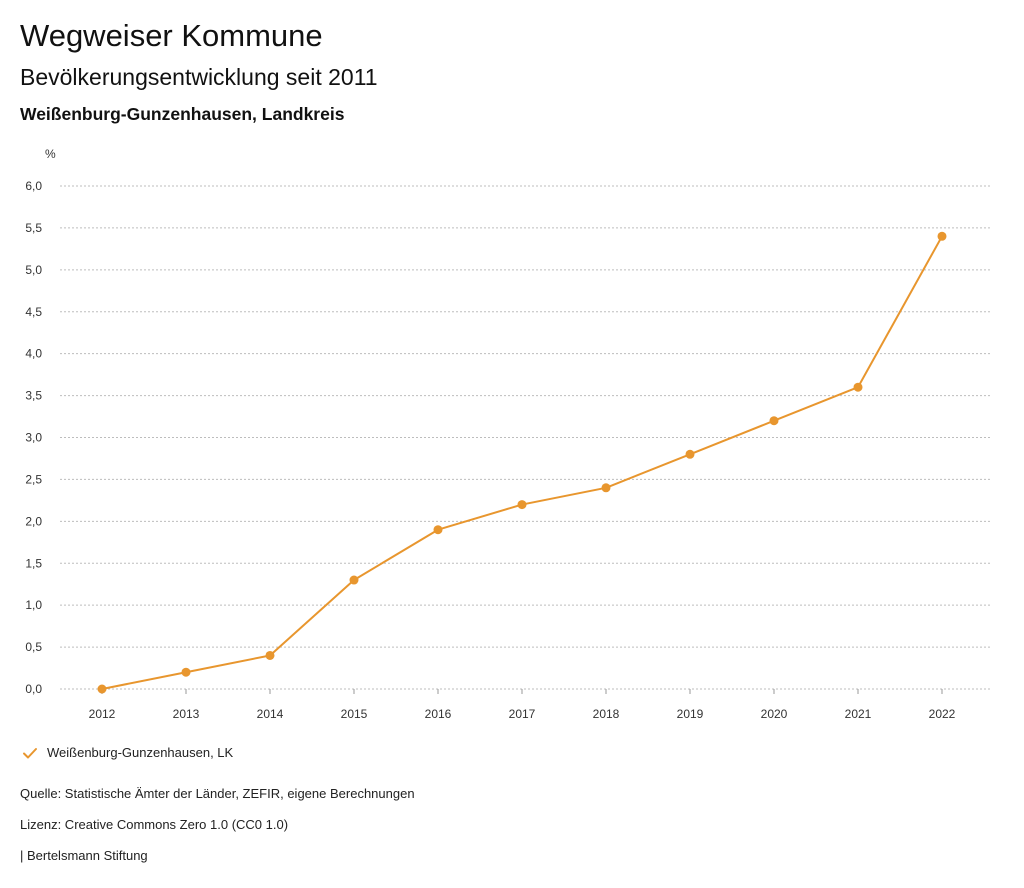 Image resolution: width=1024 pixels, height=888 pixels. Describe the element at coordinates (942, 714) in the screenshot. I see `x-tick-label: 2022` at that location.